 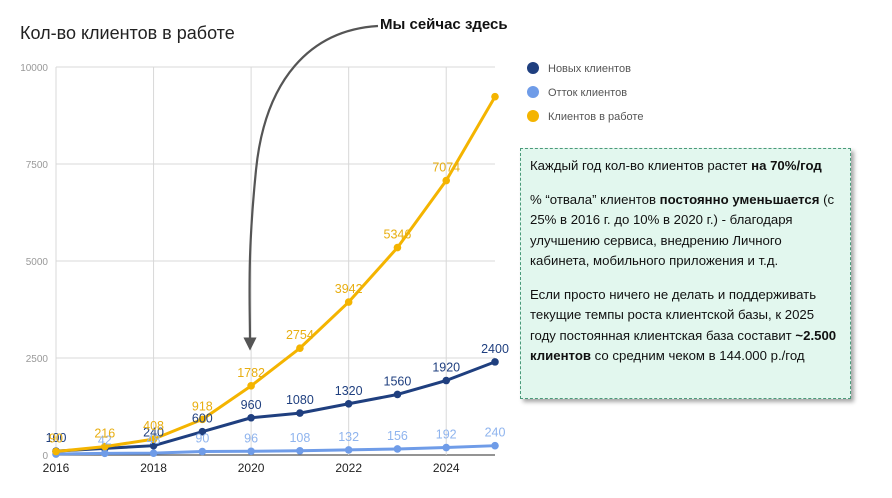 I want to click on data-label: 600, so click(x=202, y=419).